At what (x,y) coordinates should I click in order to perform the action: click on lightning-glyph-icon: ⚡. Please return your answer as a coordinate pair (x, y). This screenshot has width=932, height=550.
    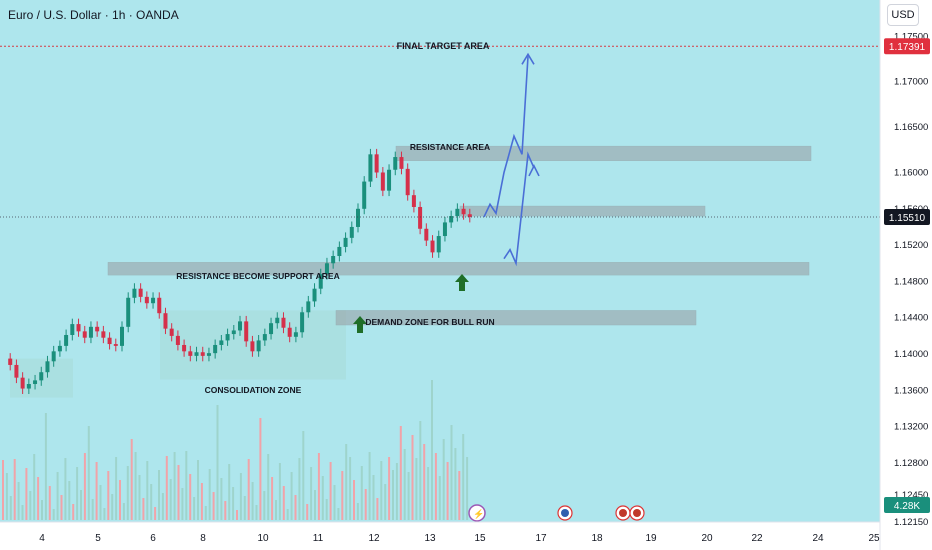
    Looking at the image, I should click on (478, 514).